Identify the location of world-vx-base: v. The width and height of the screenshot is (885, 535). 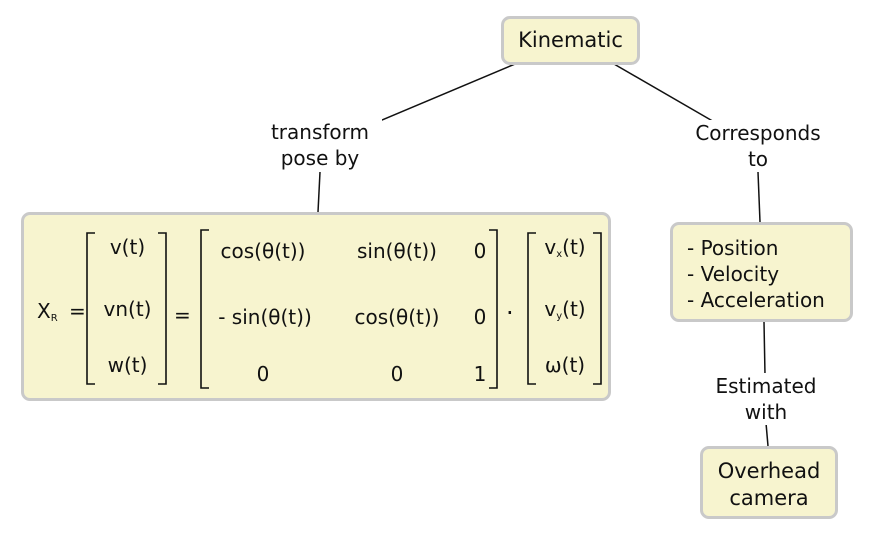
(550, 247).